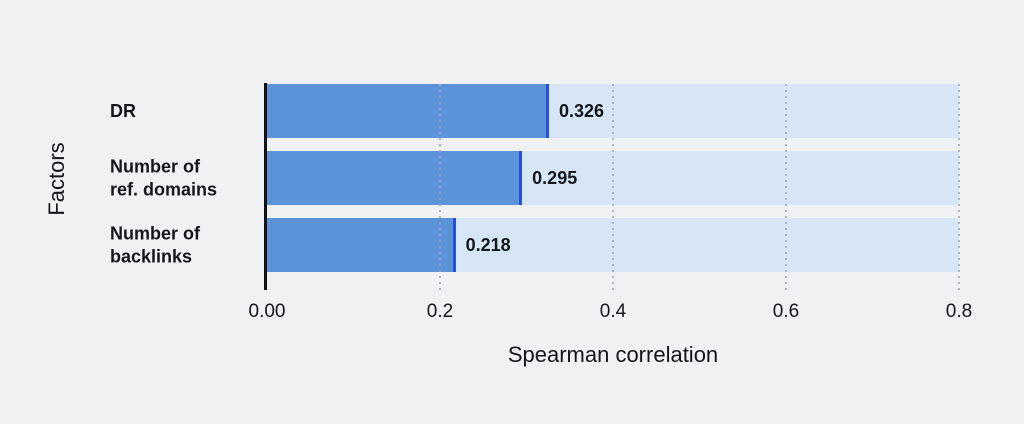 The image size is (1024, 424). I want to click on x-tick-label: 0.4, so click(613, 311).